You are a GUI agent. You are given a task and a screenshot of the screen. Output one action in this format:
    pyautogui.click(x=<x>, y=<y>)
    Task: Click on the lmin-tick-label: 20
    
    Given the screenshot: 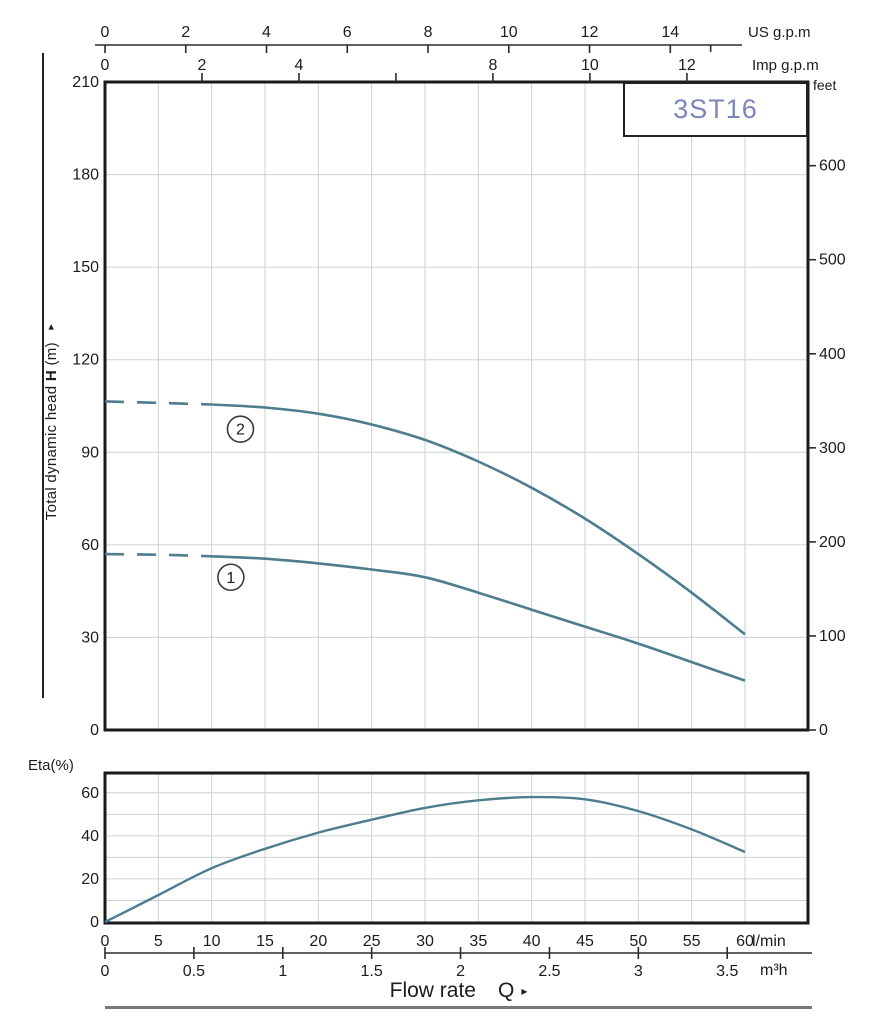 What is the action you would take?
    pyautogui.click(x=318, y=941)
    